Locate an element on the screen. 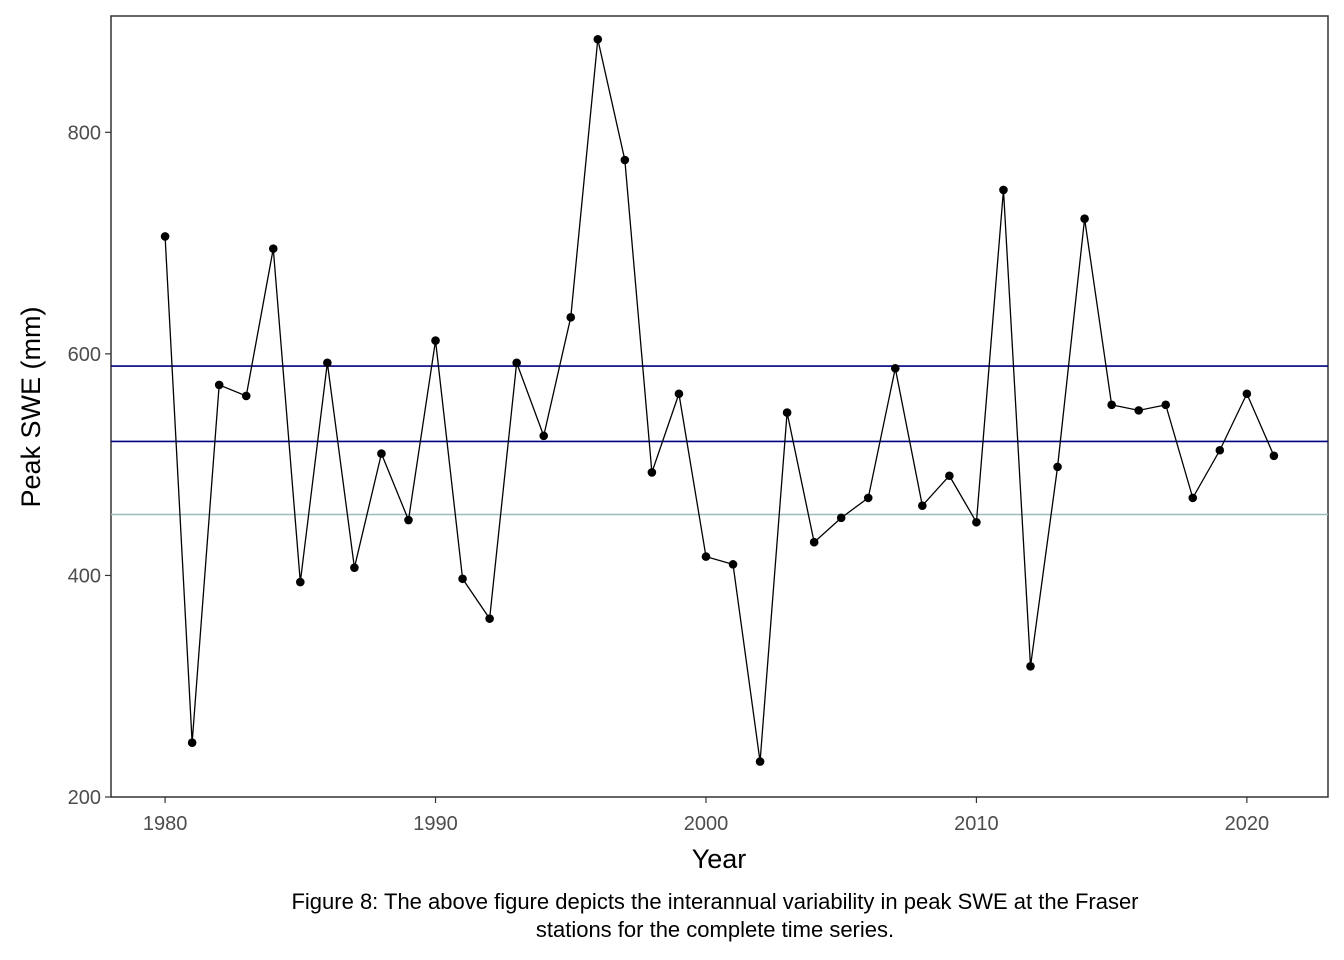 Image resolution: width=1344 pixels, height=960 pixels. x-tick-label: 1990 is located at coordinates (435, 824).